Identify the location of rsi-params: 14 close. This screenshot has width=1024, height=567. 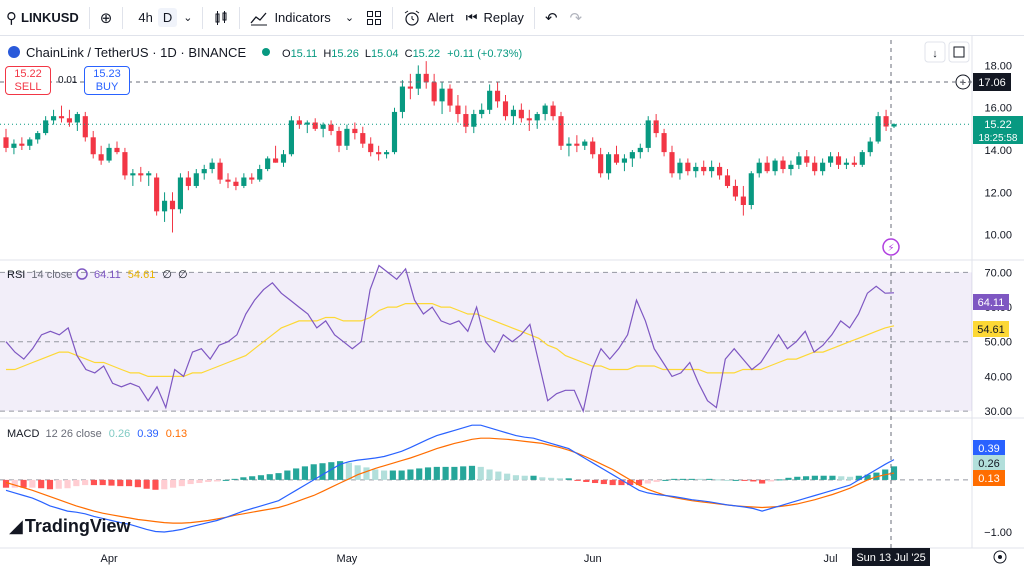
(51, 275).